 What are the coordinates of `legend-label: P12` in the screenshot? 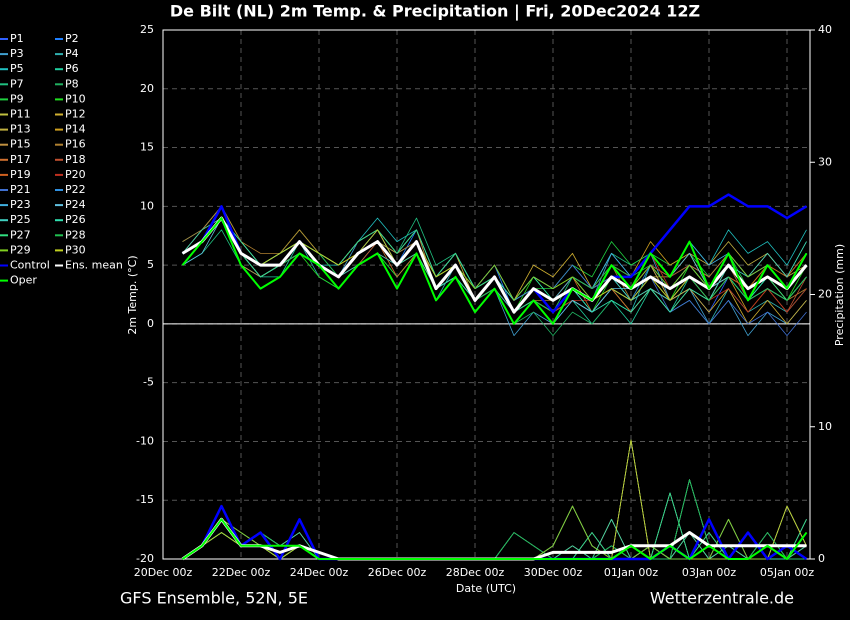 It's located at (75, 114).